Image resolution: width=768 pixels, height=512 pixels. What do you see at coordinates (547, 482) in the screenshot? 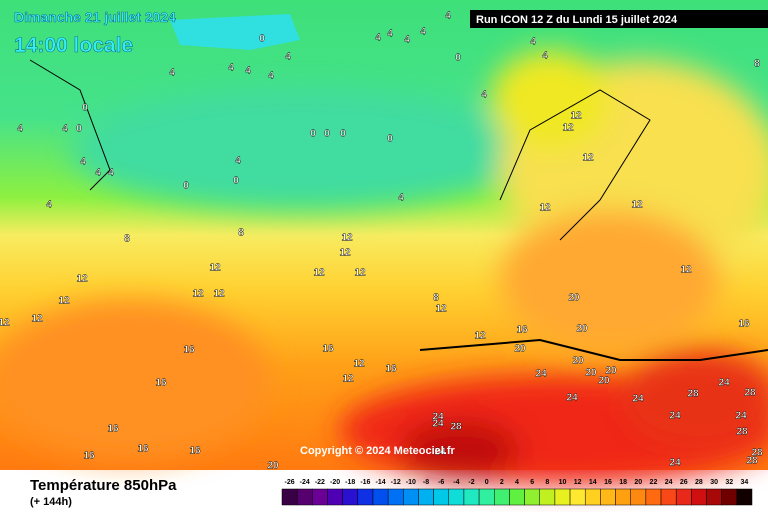
I see `scale-tick-label: 8` at bounding box center [547, 482].